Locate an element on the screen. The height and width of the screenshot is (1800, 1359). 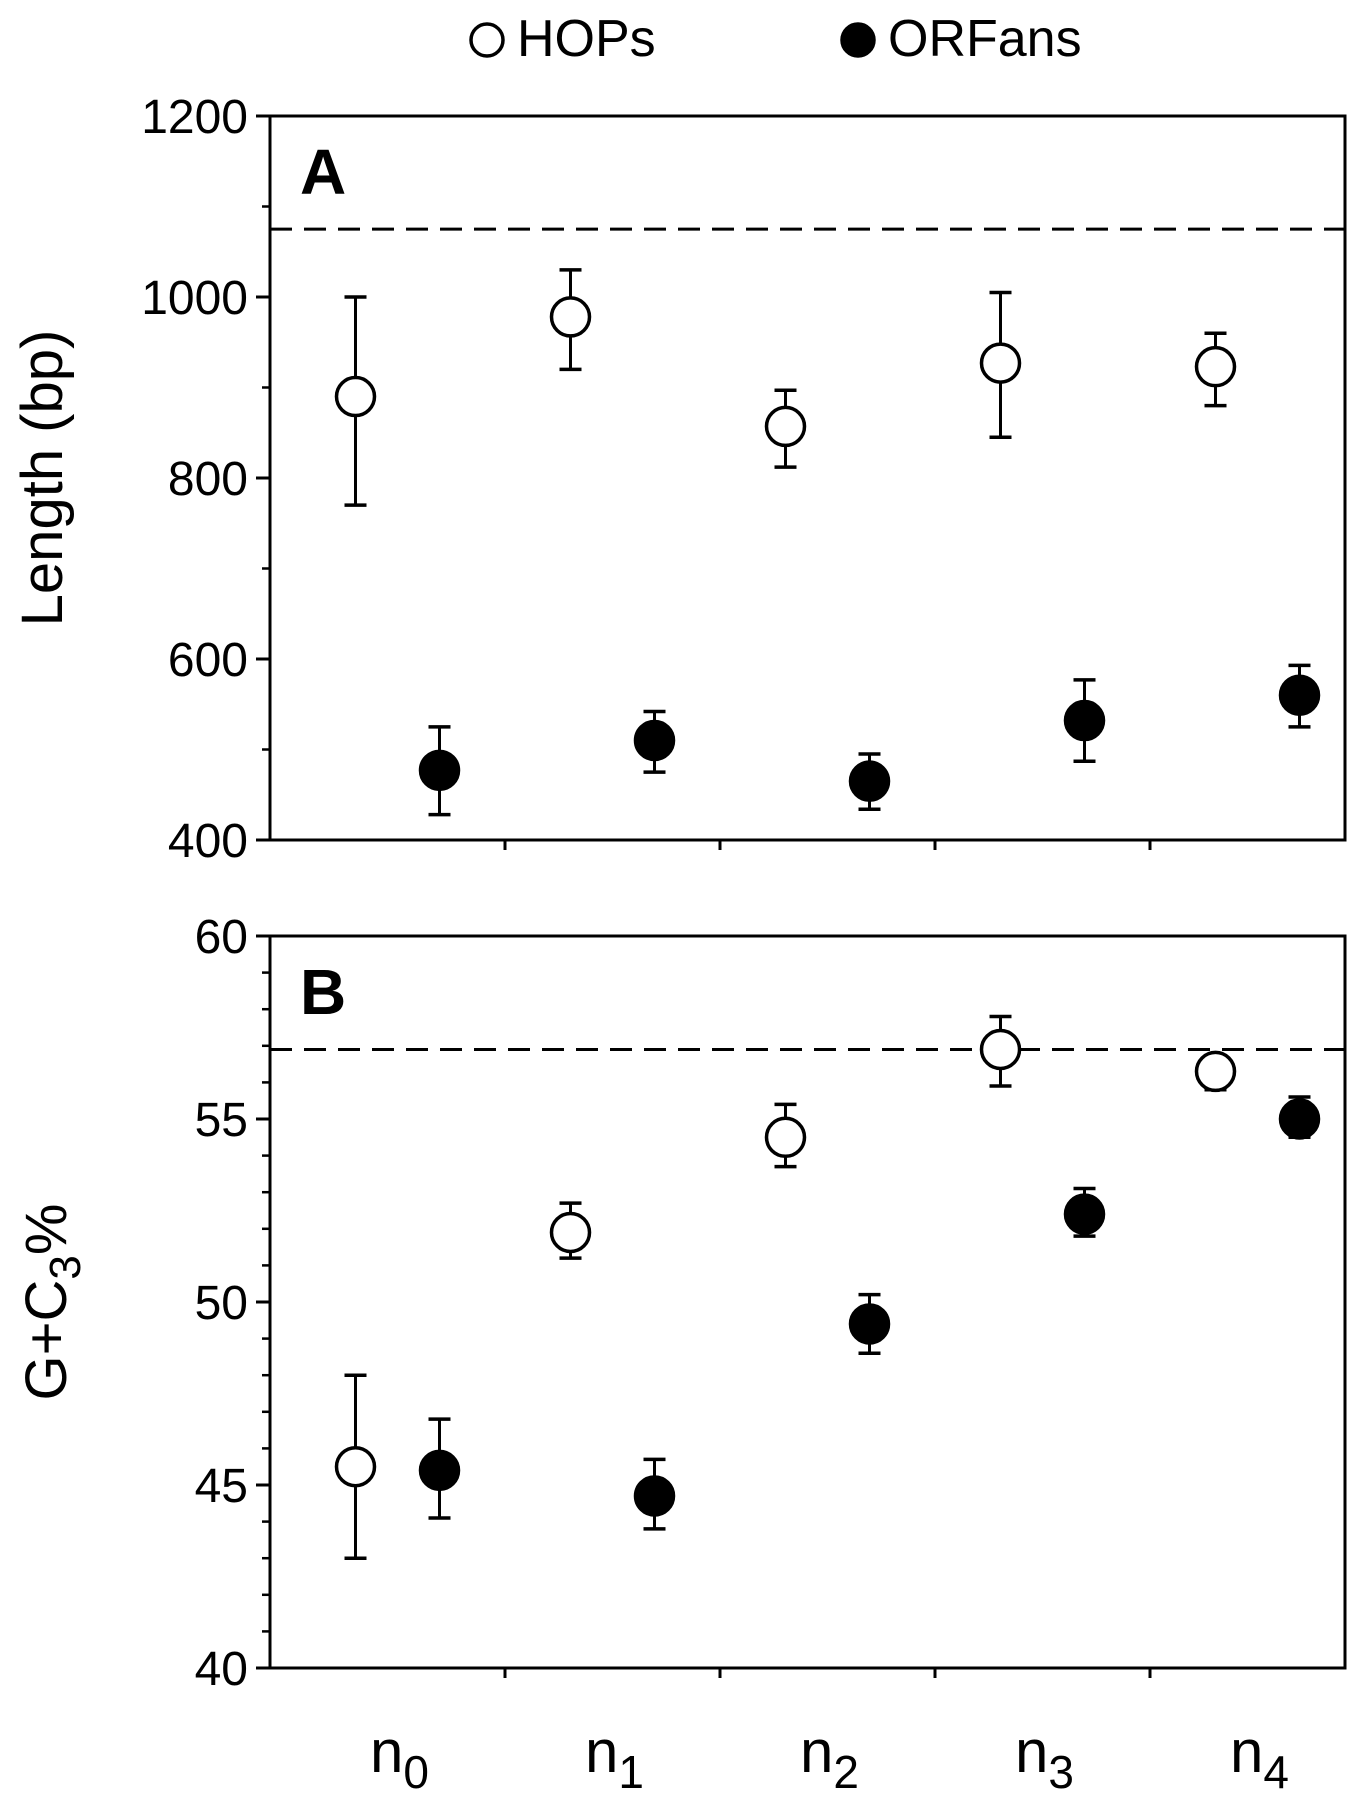
y-axis-label-part: G+C is located at coordinates (46, 1340).